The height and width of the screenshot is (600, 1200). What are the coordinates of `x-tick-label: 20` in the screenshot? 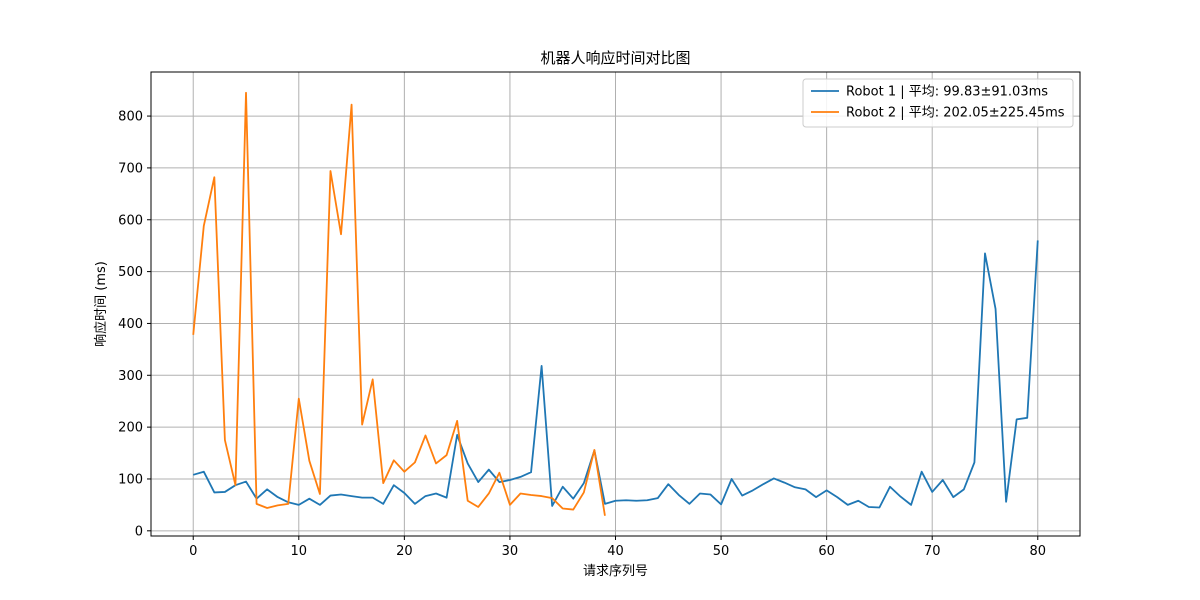 It's located at (404, 551).